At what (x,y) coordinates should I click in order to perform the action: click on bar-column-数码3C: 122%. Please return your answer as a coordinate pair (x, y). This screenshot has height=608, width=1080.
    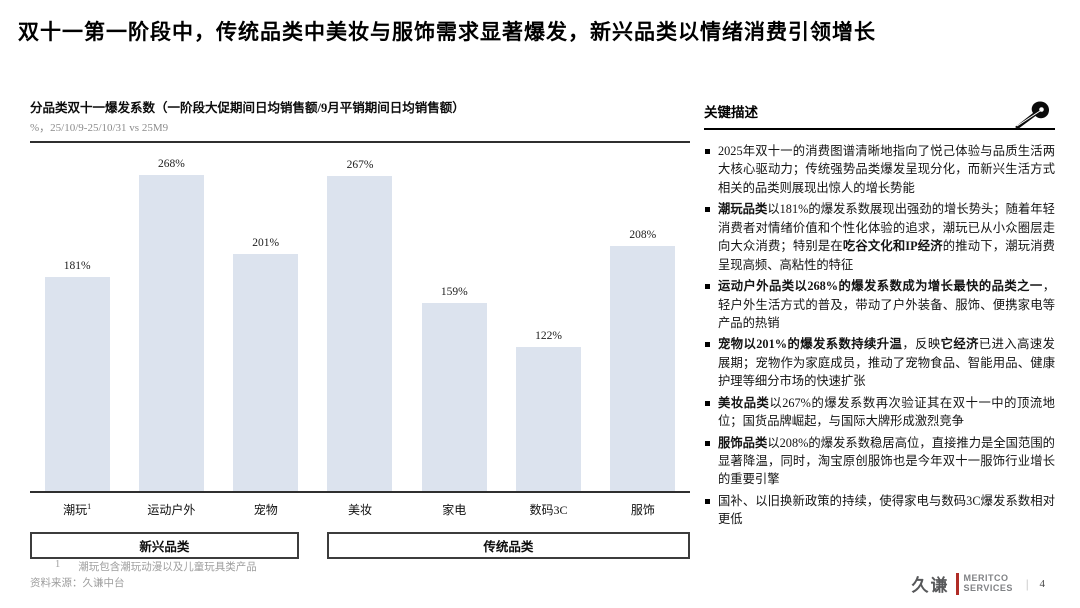
    Looking at the image, I should click on (548, 410).